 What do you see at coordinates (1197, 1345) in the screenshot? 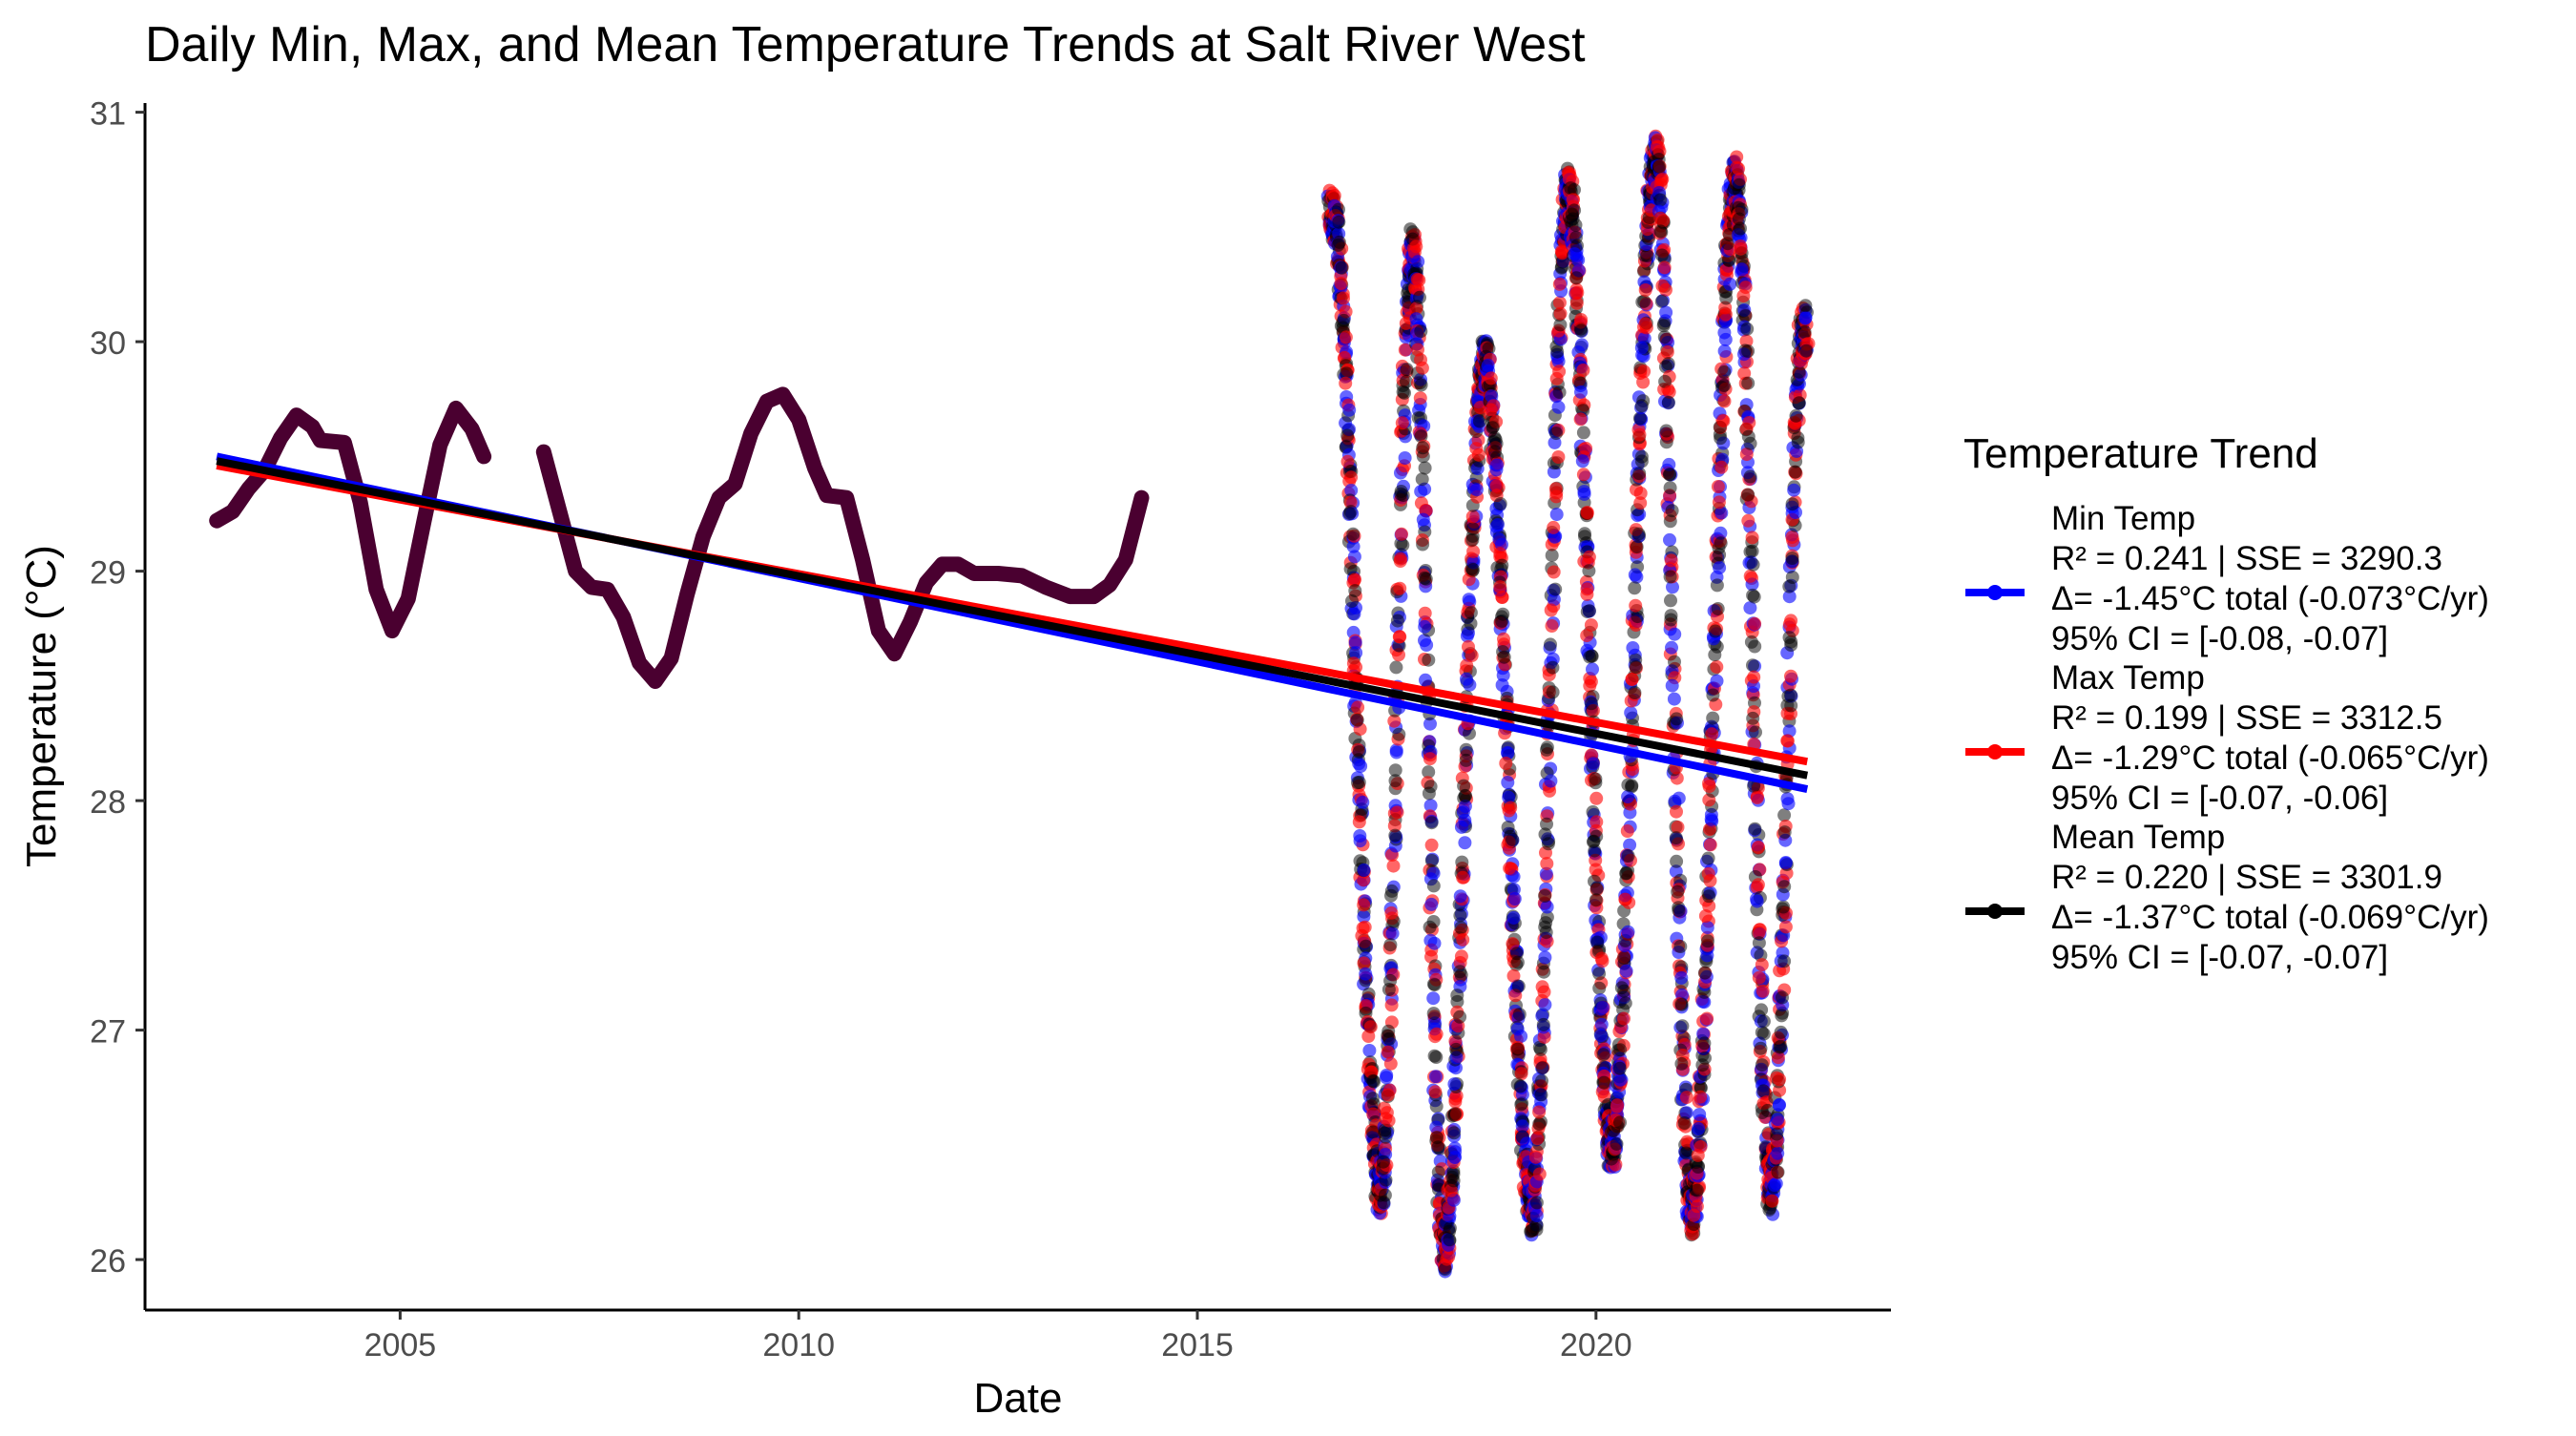
I see `x-tick-label: 2015` at bounding box center [1197, 1345].